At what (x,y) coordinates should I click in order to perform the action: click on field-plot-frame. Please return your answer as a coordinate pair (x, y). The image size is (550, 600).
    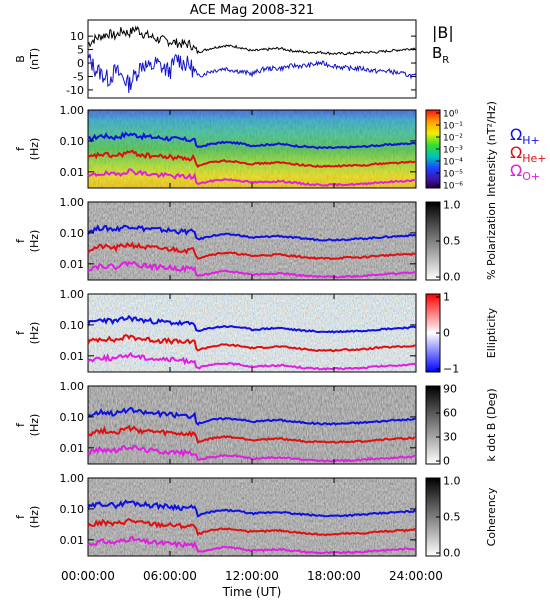
    Looking at the image, I should click on (252, 59).